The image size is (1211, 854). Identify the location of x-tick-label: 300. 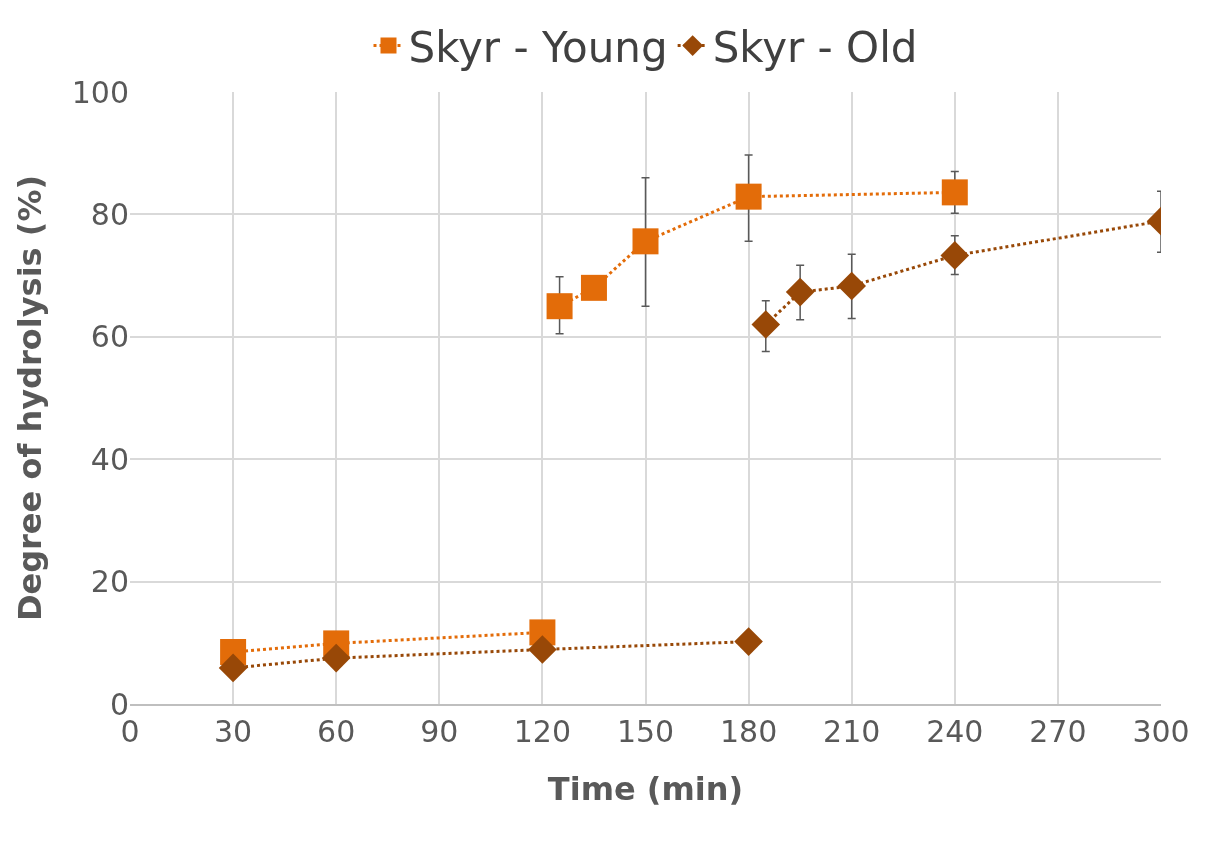
(1161, 731).